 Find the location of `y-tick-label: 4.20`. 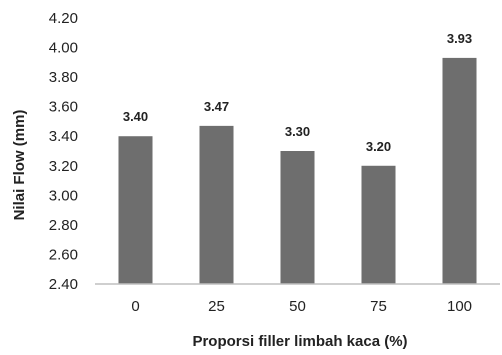

y-tick-label: 4.20 is located at coordinates (63, 18).